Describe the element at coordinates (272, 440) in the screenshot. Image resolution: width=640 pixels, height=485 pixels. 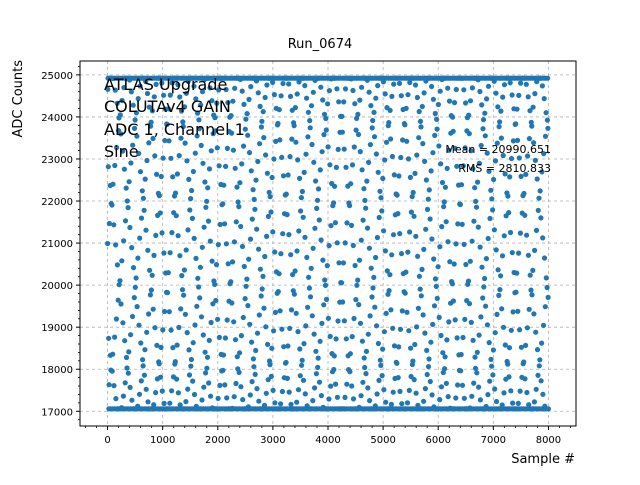
I see `x-tick-label: 3000` at that location.